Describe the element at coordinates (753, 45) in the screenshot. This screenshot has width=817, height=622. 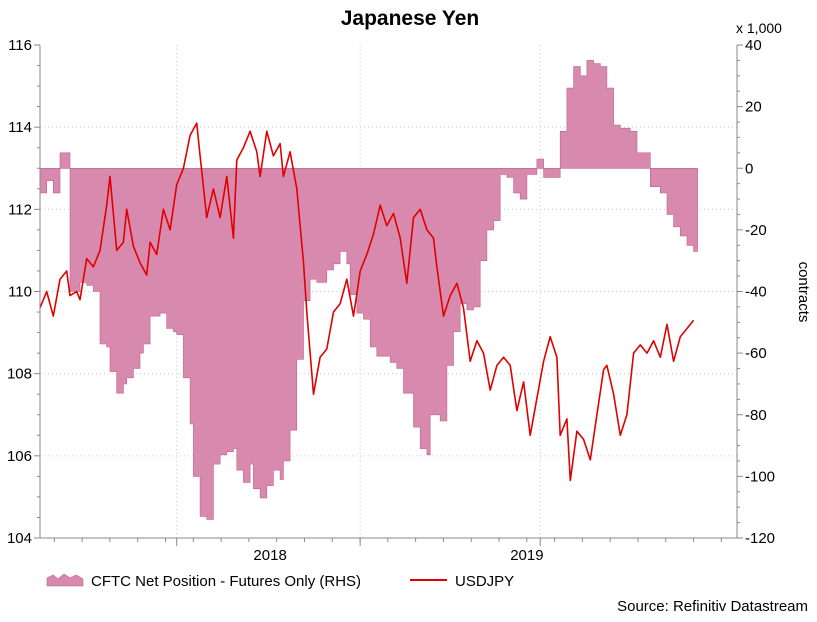
I see `right-tick-label: 40` at that location.